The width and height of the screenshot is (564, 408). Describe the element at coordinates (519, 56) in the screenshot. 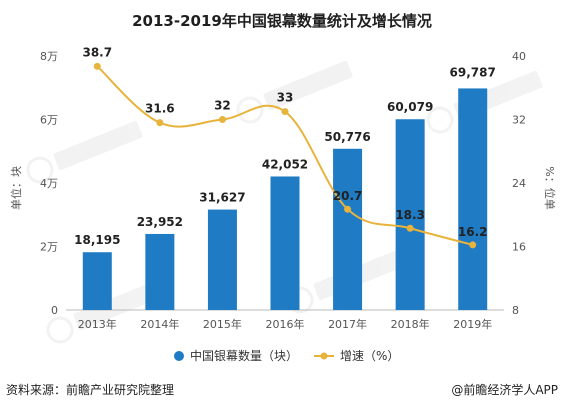

I see `y2-tick-label: 40` at that location.